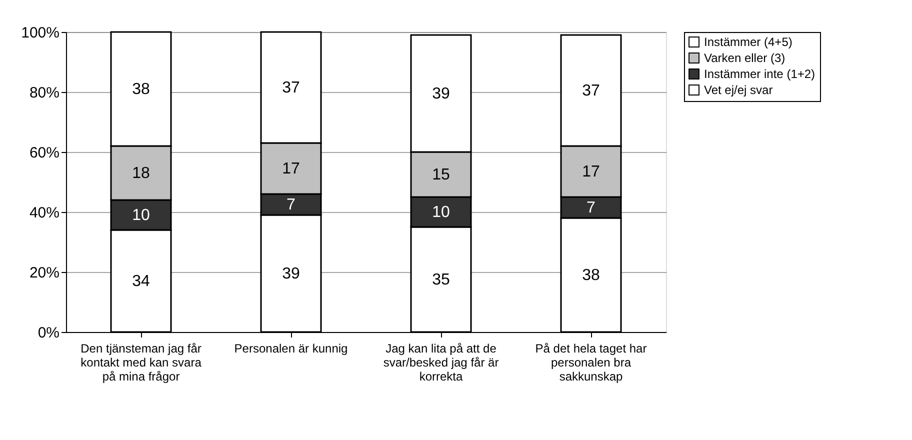 Image resolution: width=912 pixels, height=440 pixels. Describe the element at coordinates (44, 273) in the screenshot. I see `y-tick-label: 20%` at that location.